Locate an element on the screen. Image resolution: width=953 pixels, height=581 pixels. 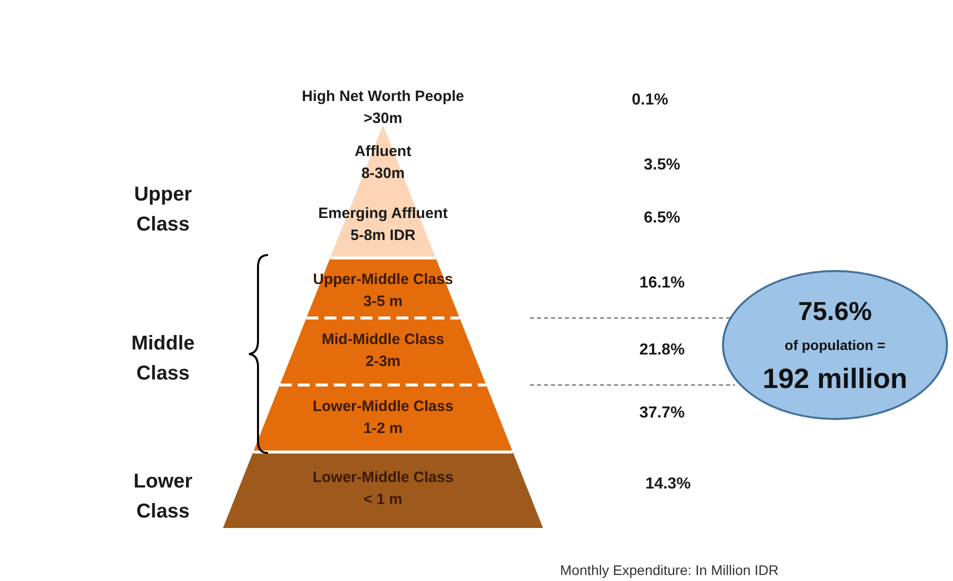
text: Upper Class is located at coordinates (163, 210).